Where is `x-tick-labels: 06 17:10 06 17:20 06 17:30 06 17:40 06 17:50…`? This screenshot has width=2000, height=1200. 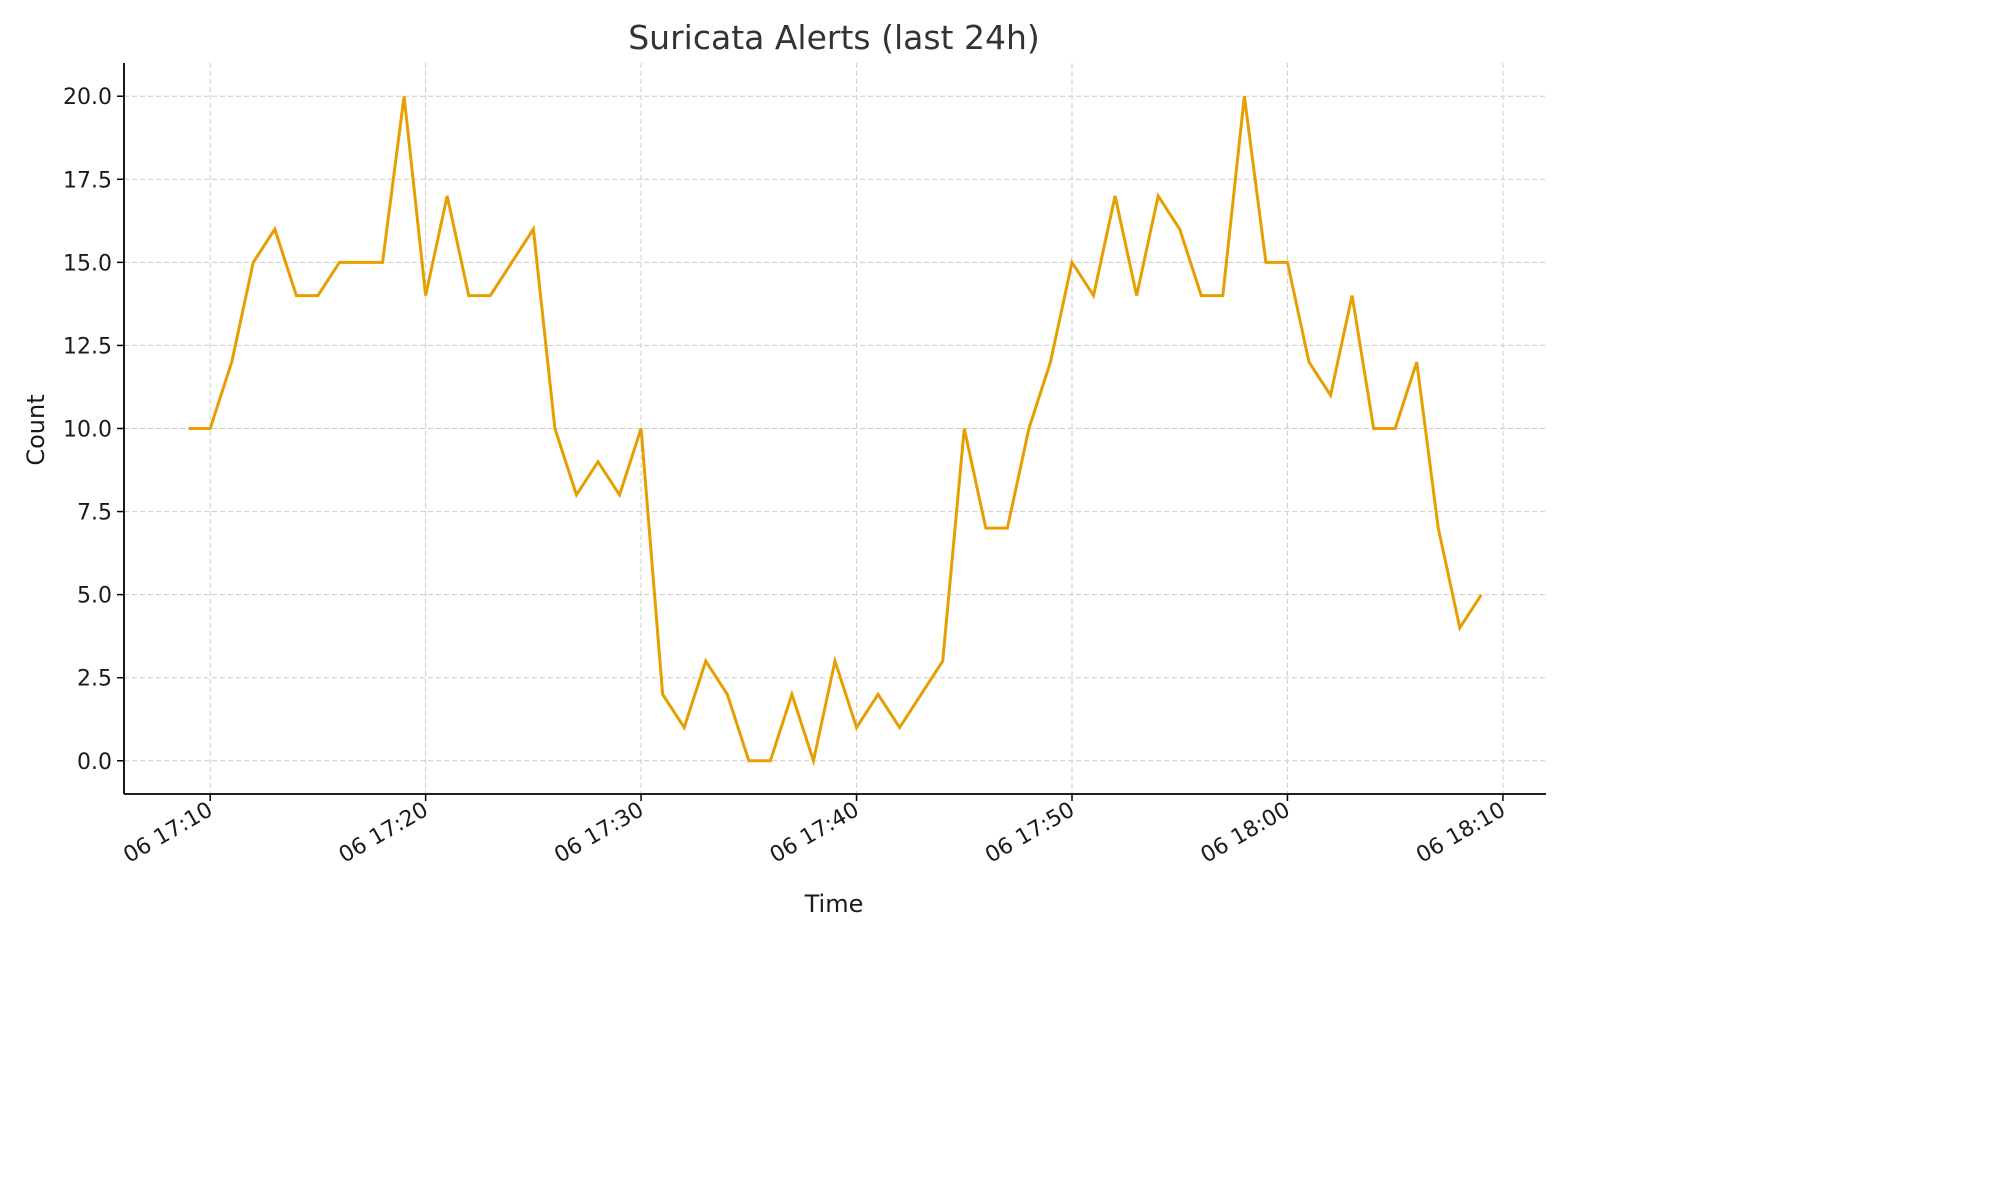
x-tick-labels: 06 17:10 06 17:20 06 17:30 06 17:40 06 17:50… is located at coordinates (814, 833).